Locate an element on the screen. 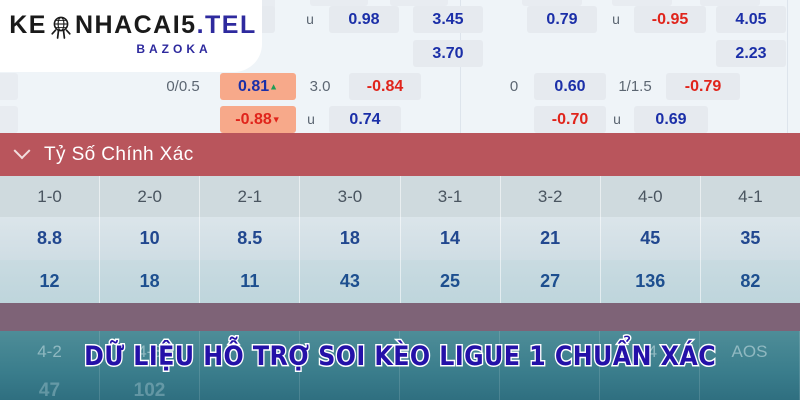 Image resolution: width=800 pixels, height=400 pixels. odds-marker-u-row4-right: u is located at coordinates (617, 119).